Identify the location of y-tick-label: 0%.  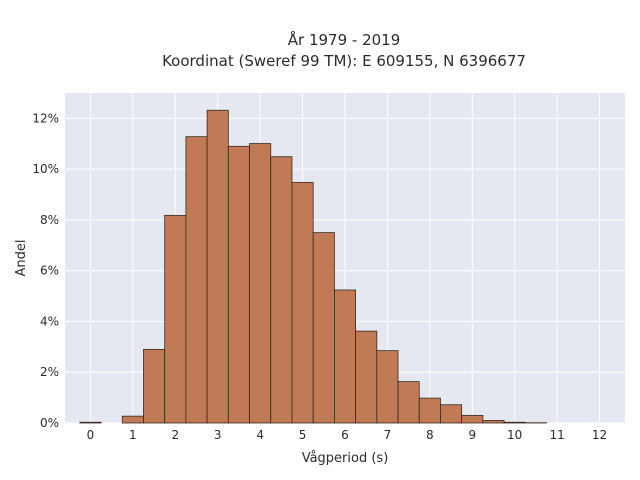
(49, 423).